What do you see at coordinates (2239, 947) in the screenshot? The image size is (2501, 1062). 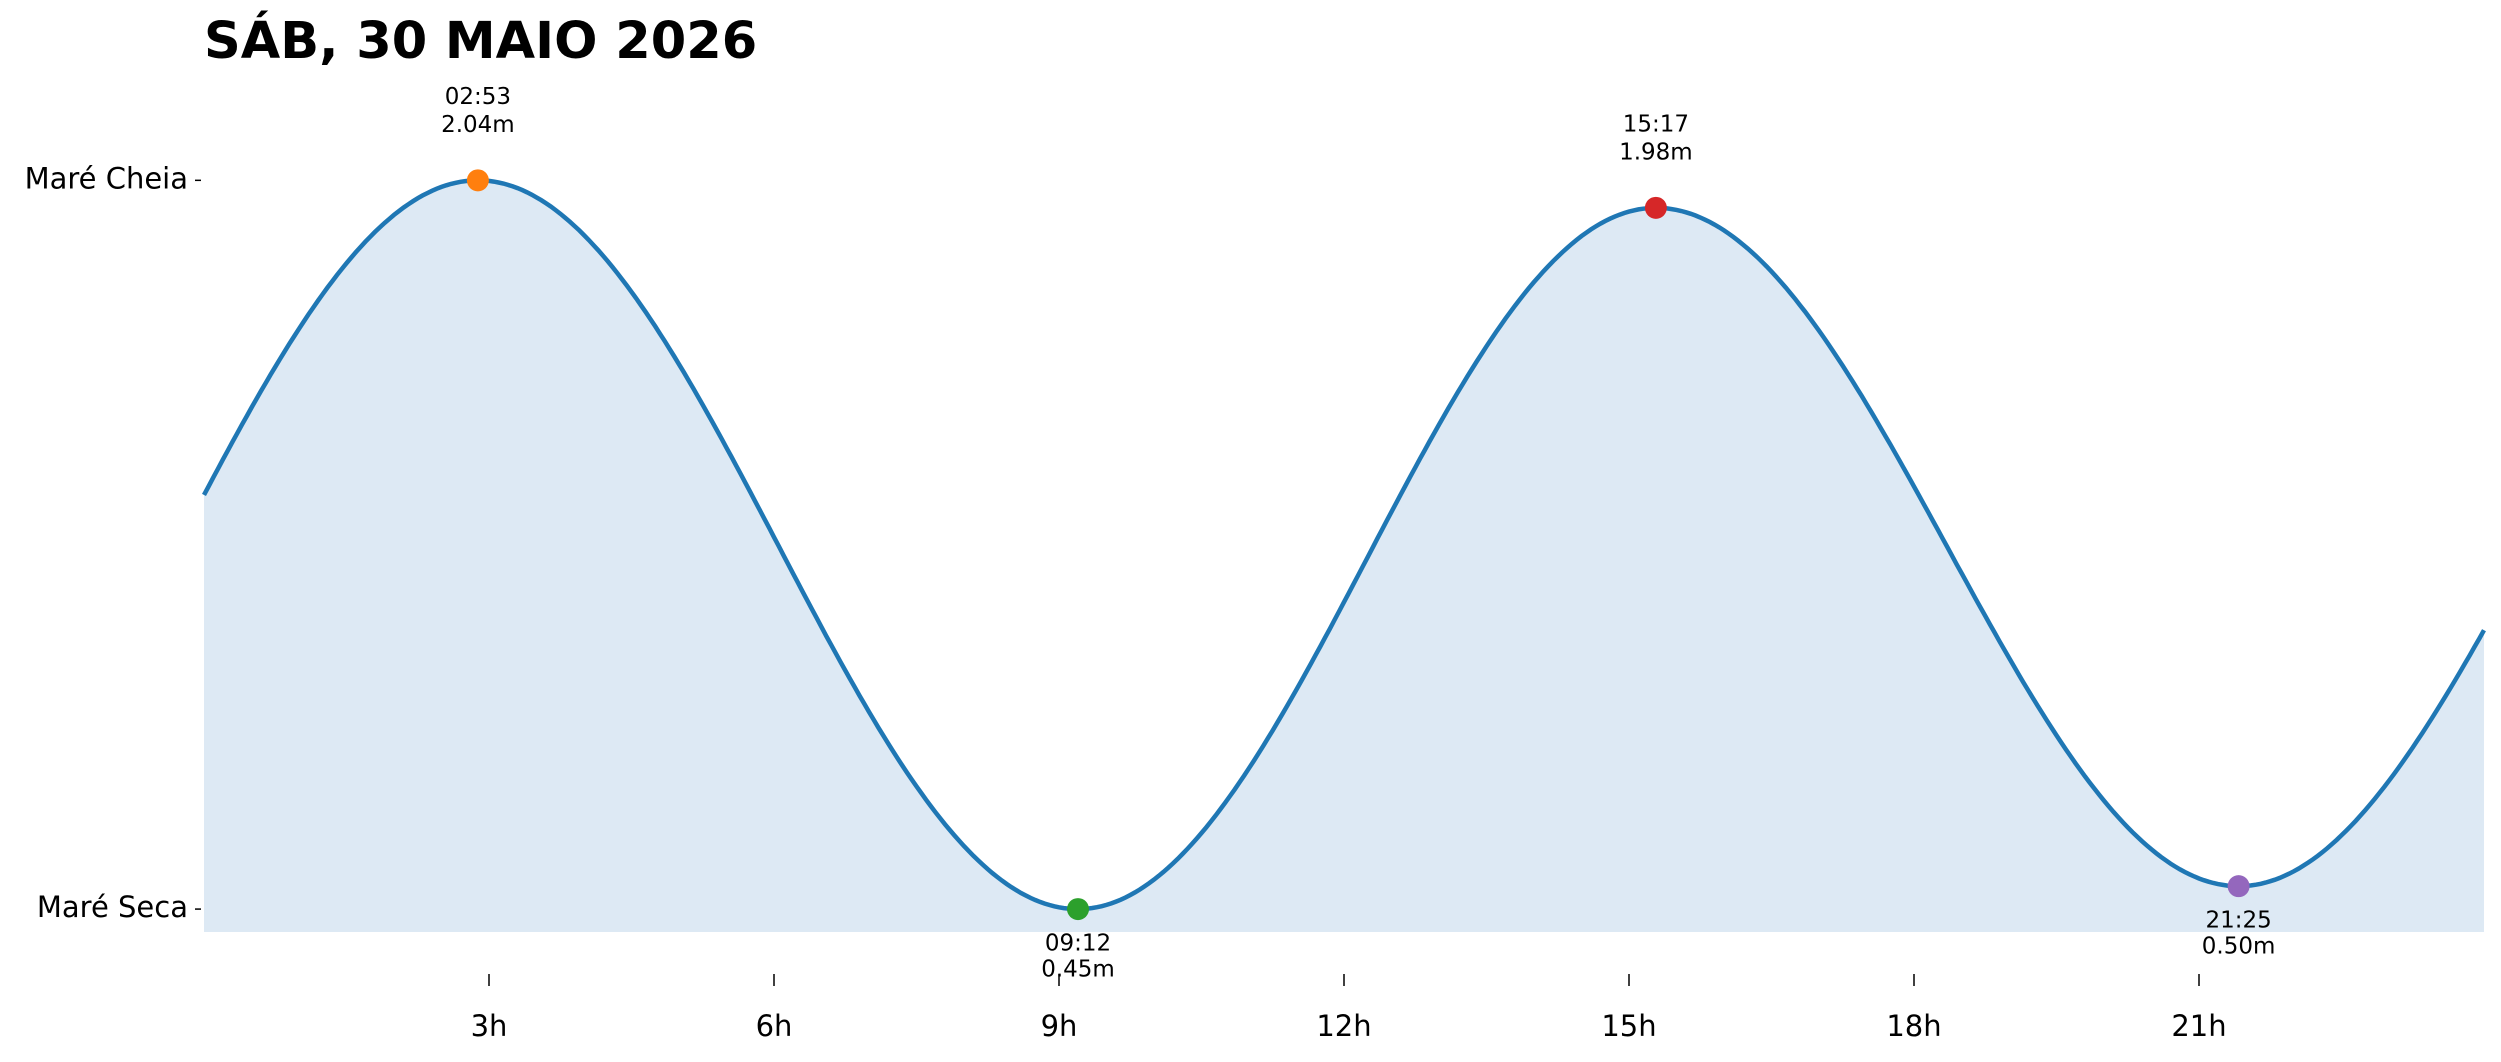 I see `value-label: 0.50m` at bounding box center [2239, 947].